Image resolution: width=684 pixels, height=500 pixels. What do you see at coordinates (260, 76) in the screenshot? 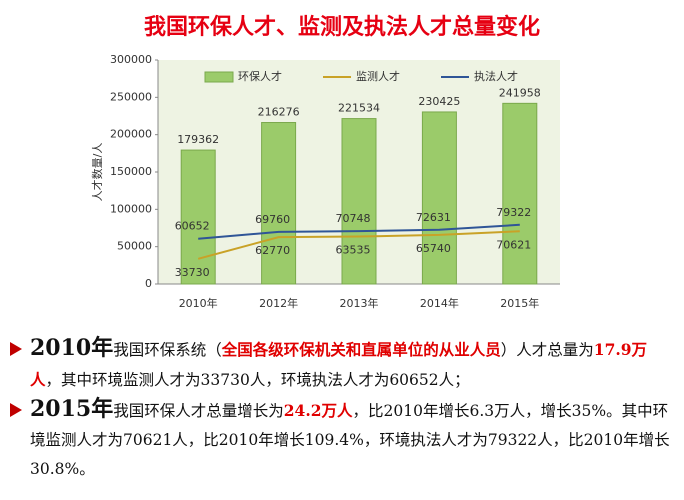
I see `legend-label: 环保人才` at bounding box center [260, 76].